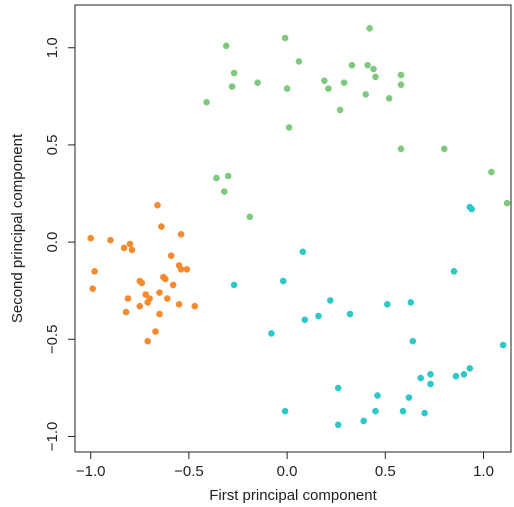  I want to click on x-tick-label: −0.5, so click(189, 471).